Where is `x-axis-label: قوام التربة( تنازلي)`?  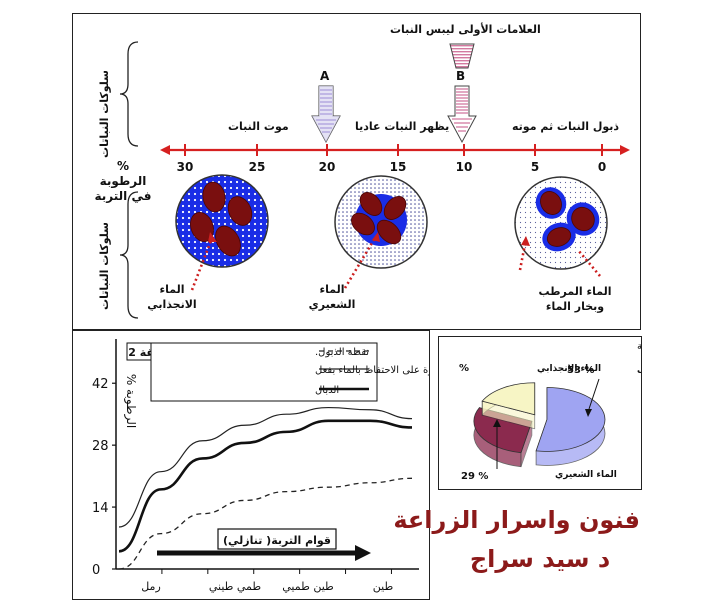 x-axis-label: قوام التربة( تنازلي) is located at coordinates (277, 540).